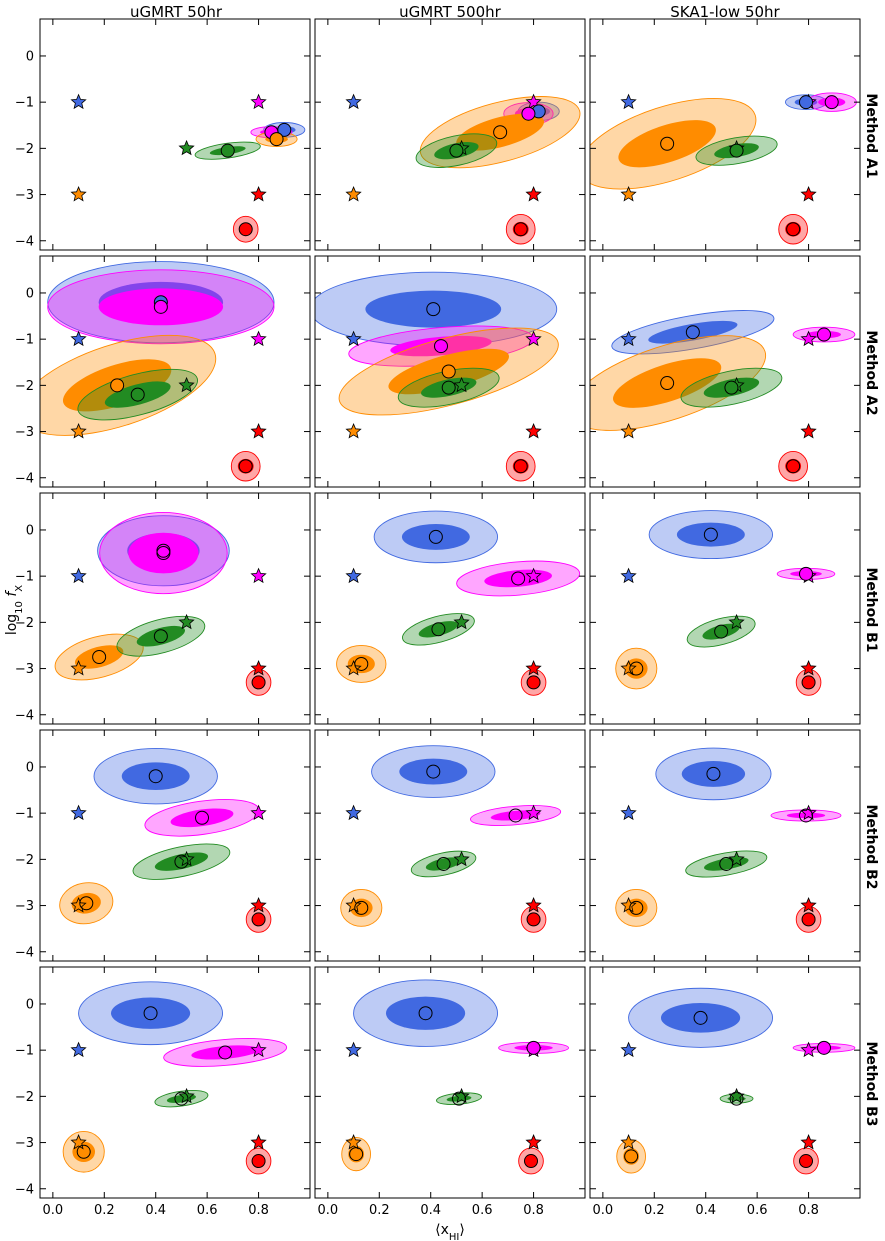 The width and height of the screenshot is (885, 1241). Describe the element at coordinates (258, 1210) in the screenshot. I see `x-tick-label: 0.8` at that location.